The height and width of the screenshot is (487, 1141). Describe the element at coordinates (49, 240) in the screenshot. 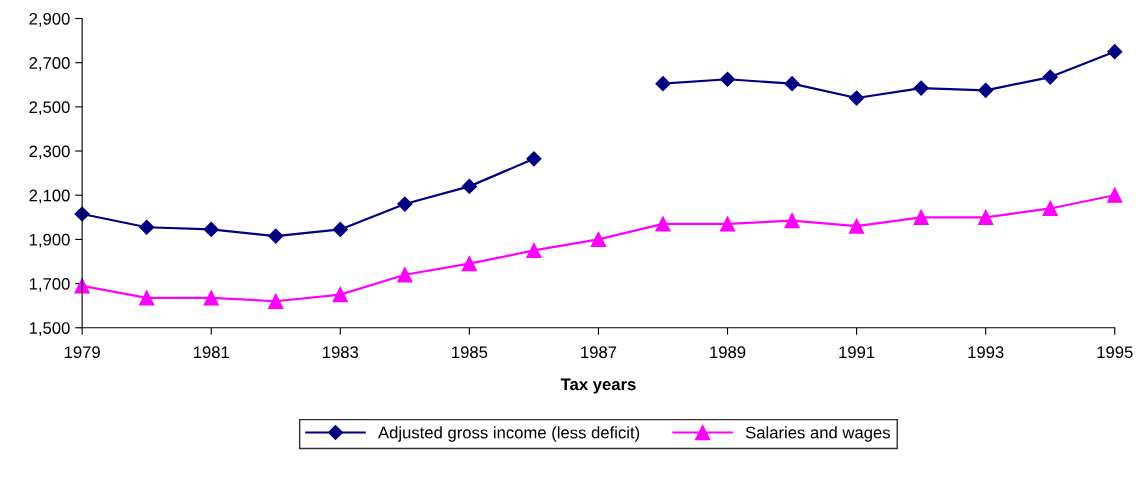

I see `y-tick-label: 1,900` at that location.